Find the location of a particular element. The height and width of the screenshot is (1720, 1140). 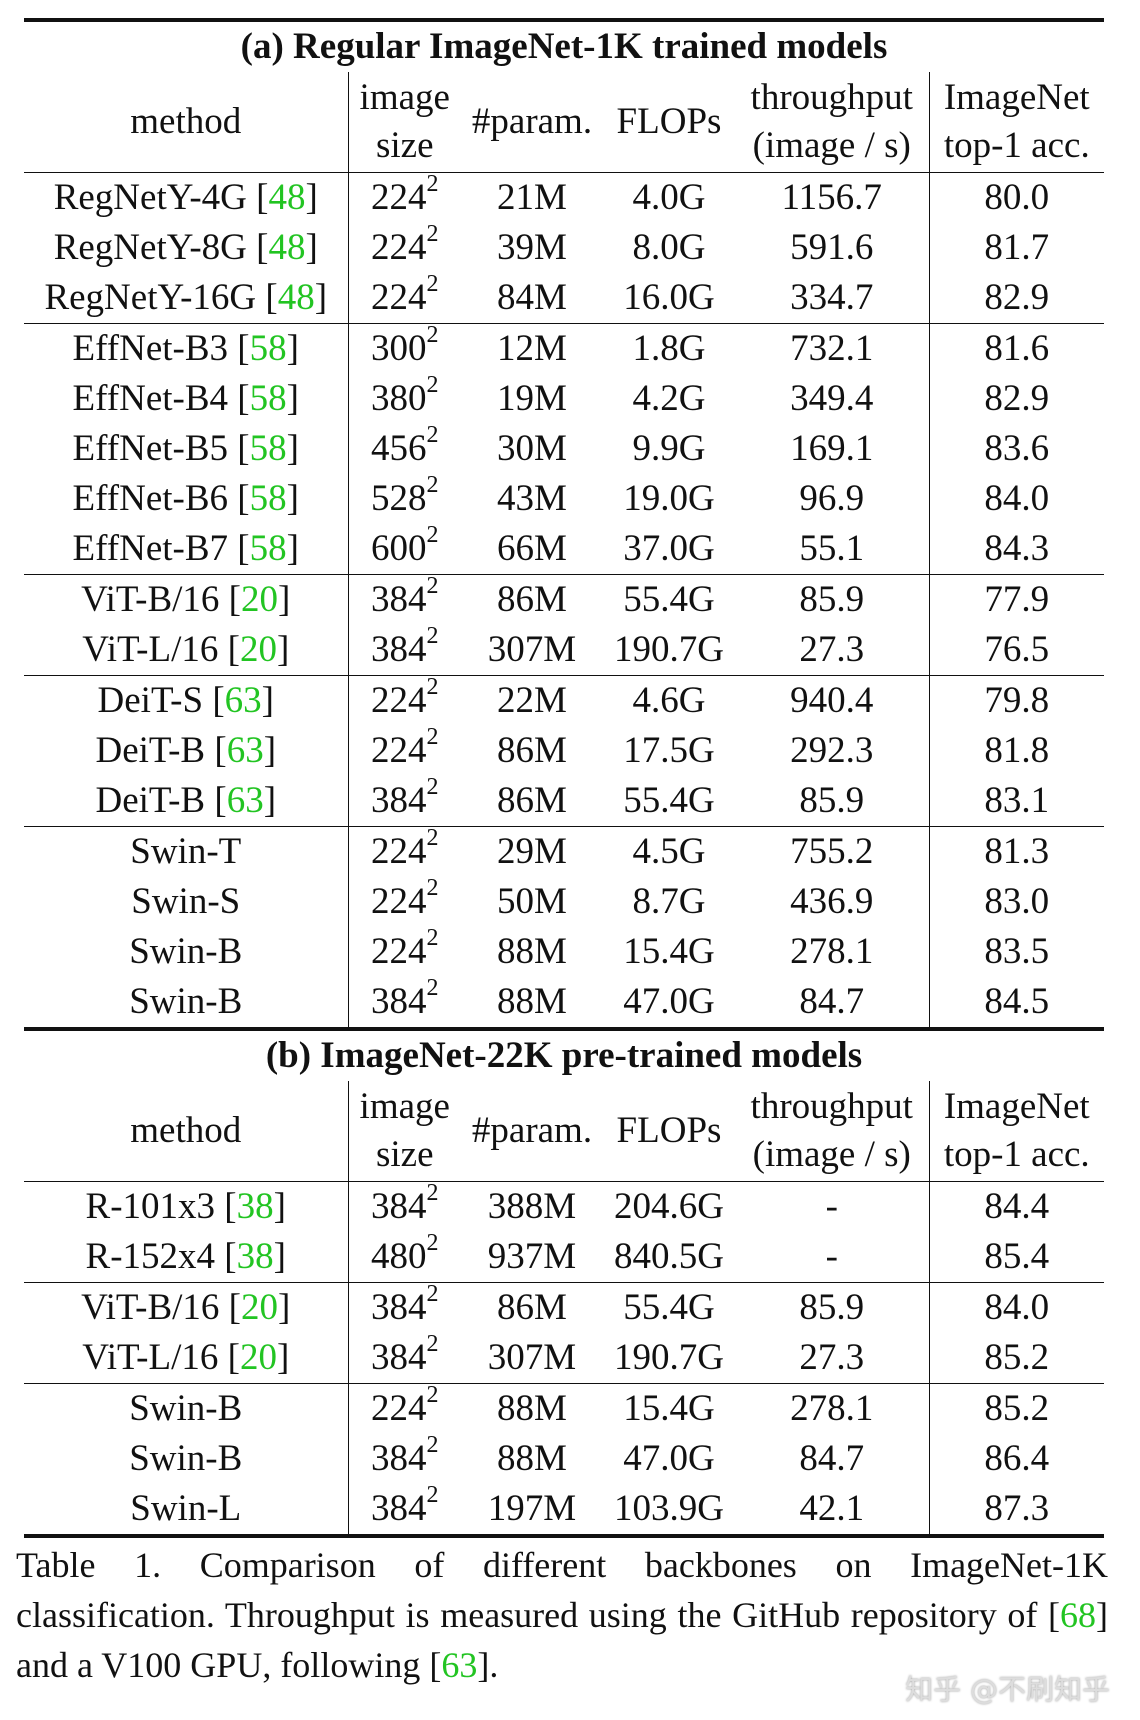

cell: 278.1 is located at coordinates (832, 1408).